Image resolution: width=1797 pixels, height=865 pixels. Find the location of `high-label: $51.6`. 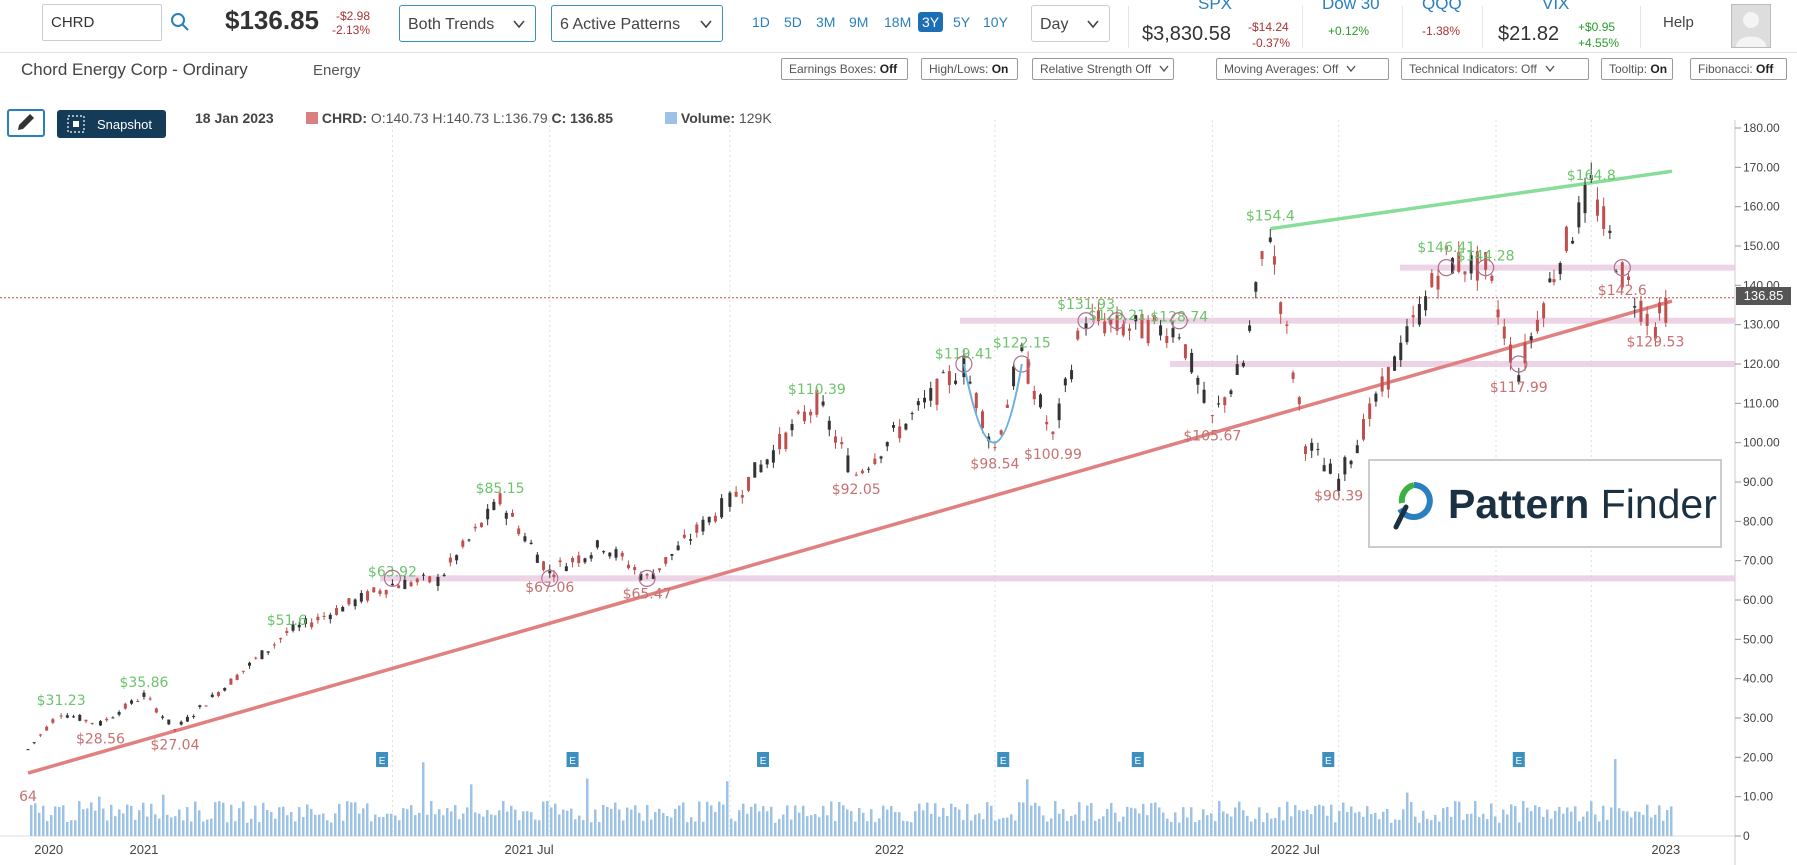

high-label: $51.6 is located at coordinates (287, 621).